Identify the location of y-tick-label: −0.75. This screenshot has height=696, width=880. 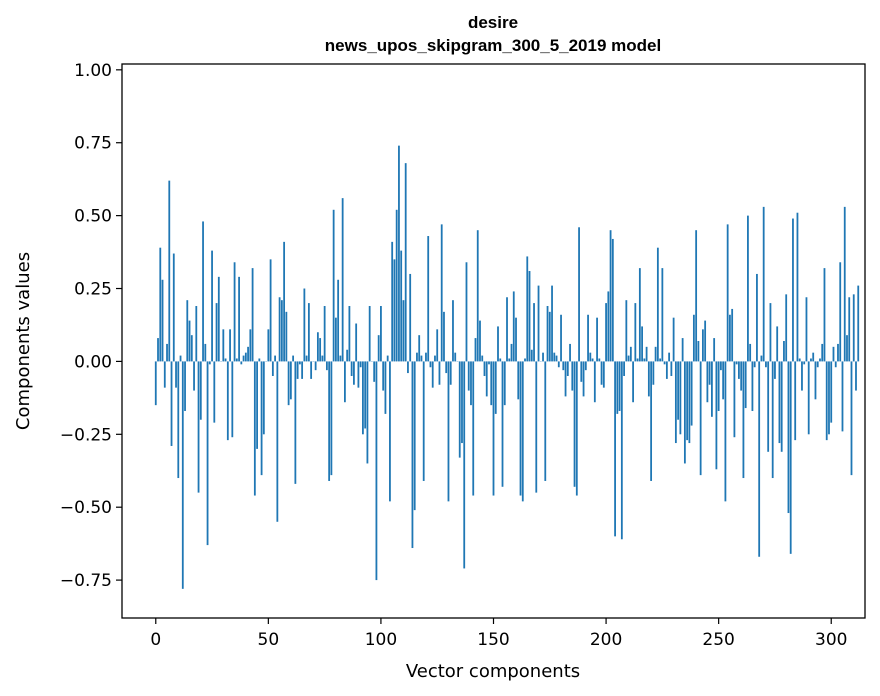
(86, 581).